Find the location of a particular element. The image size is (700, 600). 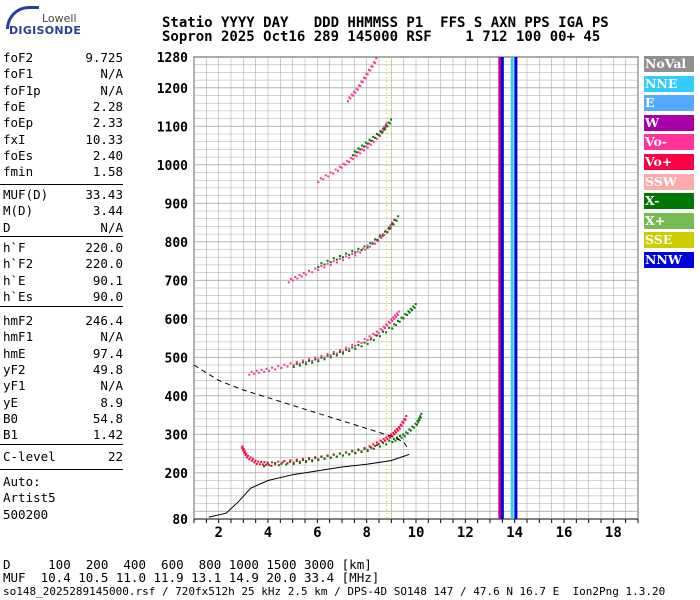

y-tick-label: 800 is located at coordinates (177, 243).